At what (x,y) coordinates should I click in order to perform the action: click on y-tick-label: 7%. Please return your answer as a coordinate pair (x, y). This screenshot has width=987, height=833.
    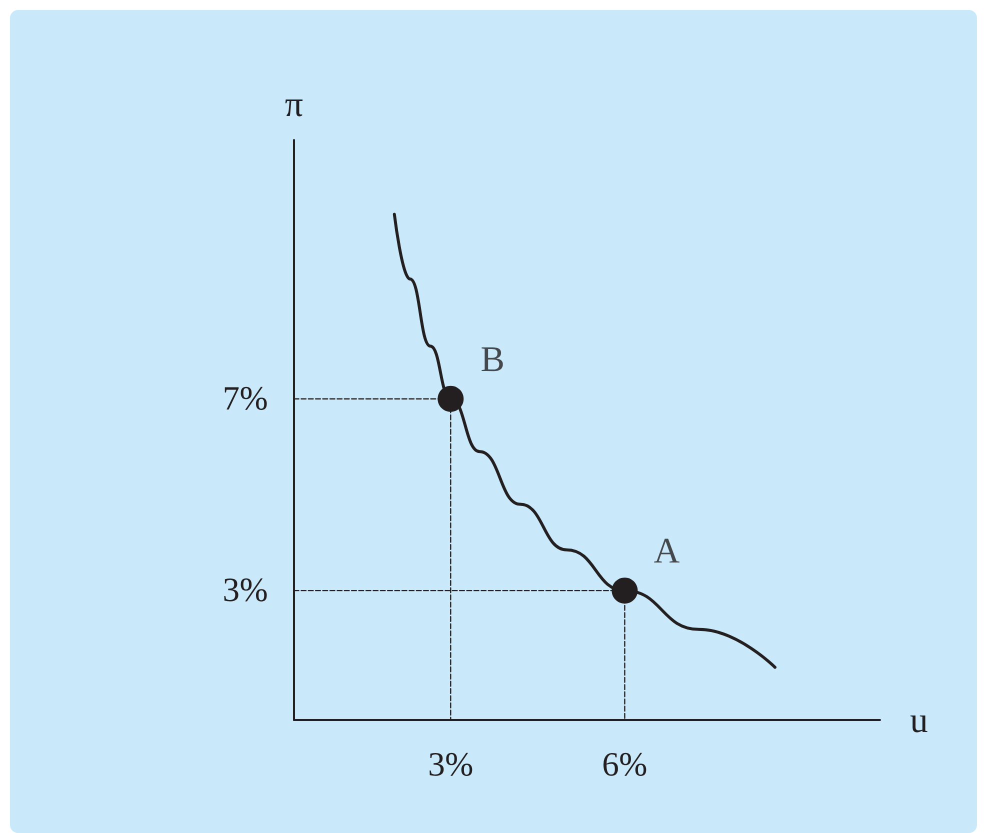
    Looking at the image, I should click on (245, 399).